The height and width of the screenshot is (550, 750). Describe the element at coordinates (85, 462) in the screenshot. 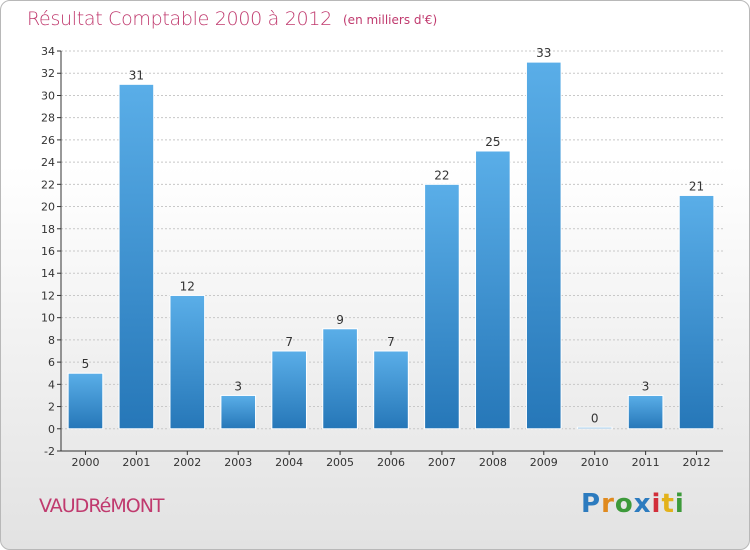

I see `x-tick-label: 2000` at that location.